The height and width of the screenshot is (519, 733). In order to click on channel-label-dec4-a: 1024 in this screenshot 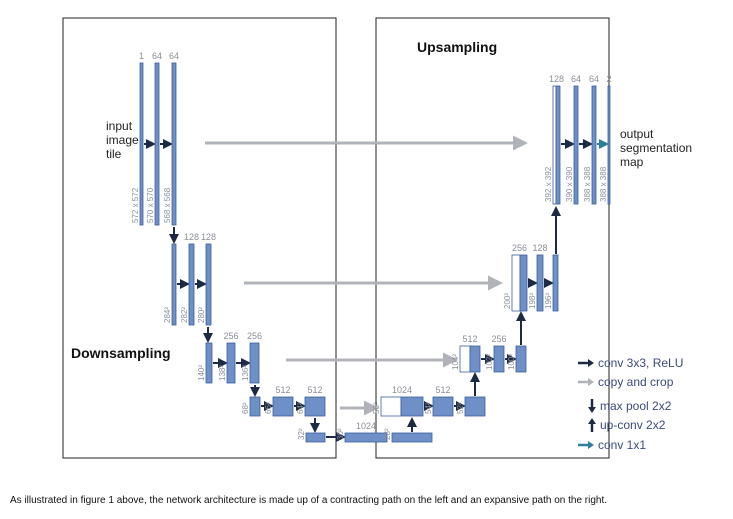, I will do `click(402, 390)`.